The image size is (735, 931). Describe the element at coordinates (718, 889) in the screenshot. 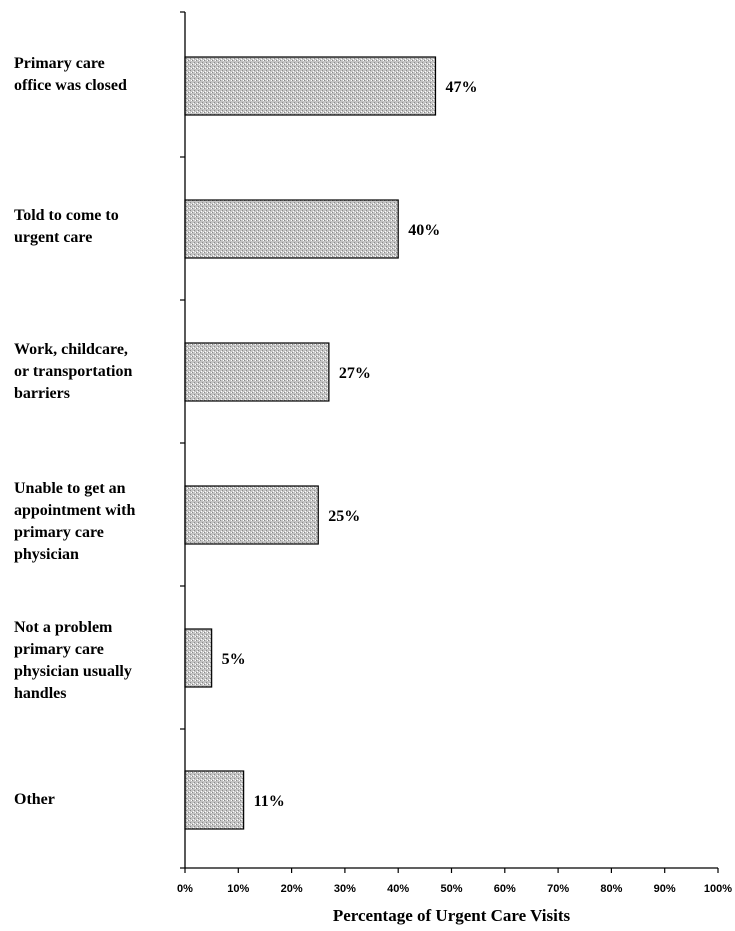

I see `x-tick-label-10: 100%` at that location.